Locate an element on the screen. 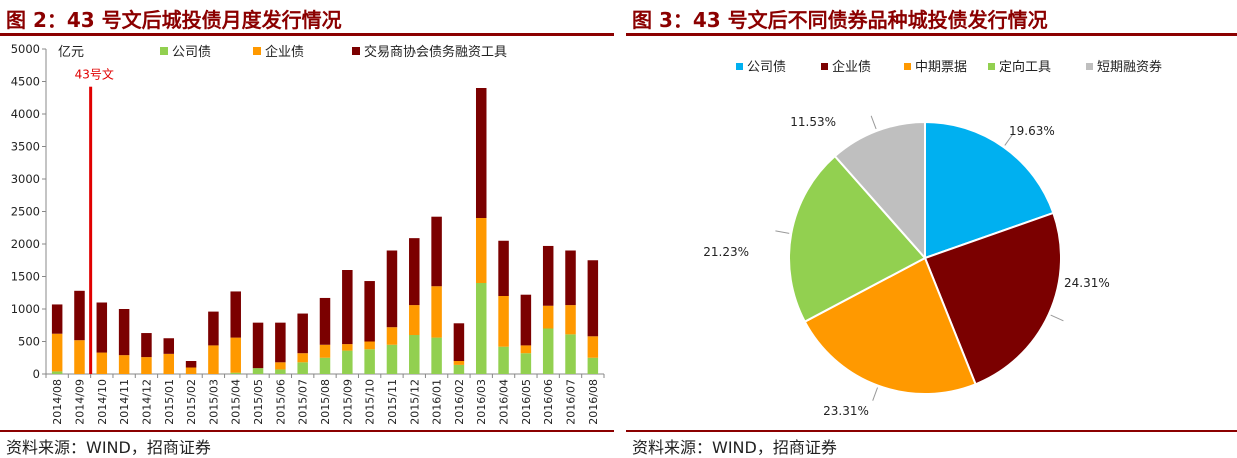 The image size is (1237, 458). left-source-text: 资料来源：WIND，招商证券 is located at coordinates (108, 447).